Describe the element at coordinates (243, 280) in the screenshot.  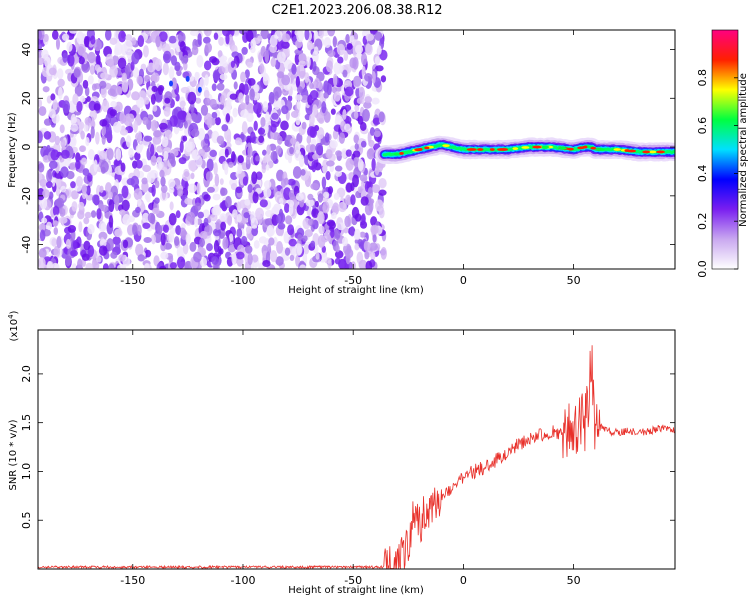
I see `x-tick-label: -100` at that location.